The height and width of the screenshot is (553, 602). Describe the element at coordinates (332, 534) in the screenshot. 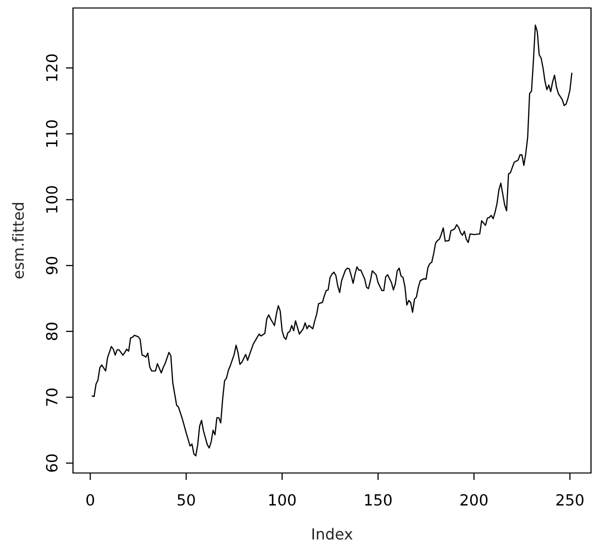

I see `x-axis-title: Index` at that location.